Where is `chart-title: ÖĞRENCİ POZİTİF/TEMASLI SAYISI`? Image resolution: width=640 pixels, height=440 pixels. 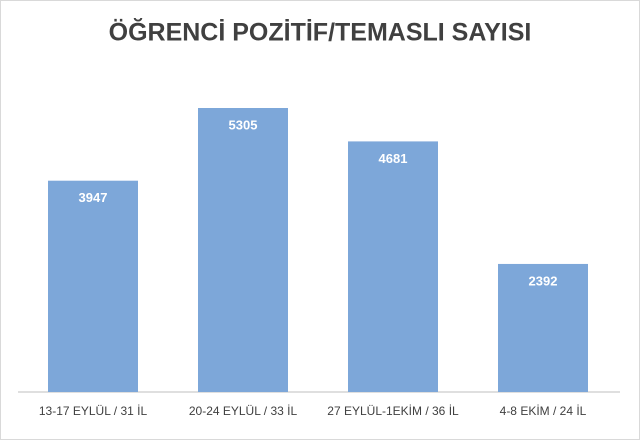
chart-title: ÖĞRENCİ POZİTİF/TEMASLI SAYISI is located at coordinates (320, 32).